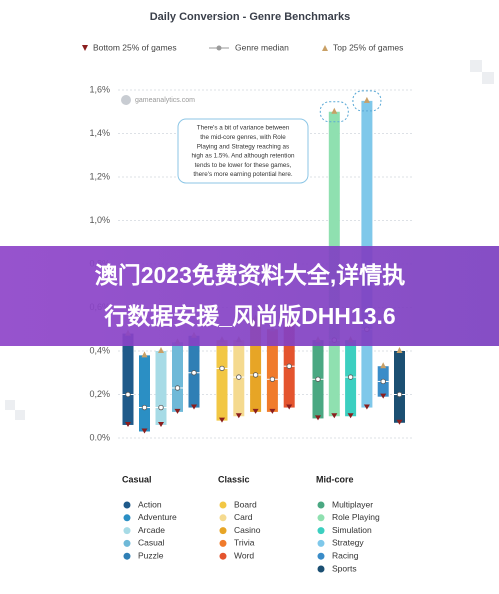 This screenshot has height=594, width=499. What do you see at coordinates (151, 530) in the screenshot?
I see `genre-label: Arcade` at bounding box center [151, 530].